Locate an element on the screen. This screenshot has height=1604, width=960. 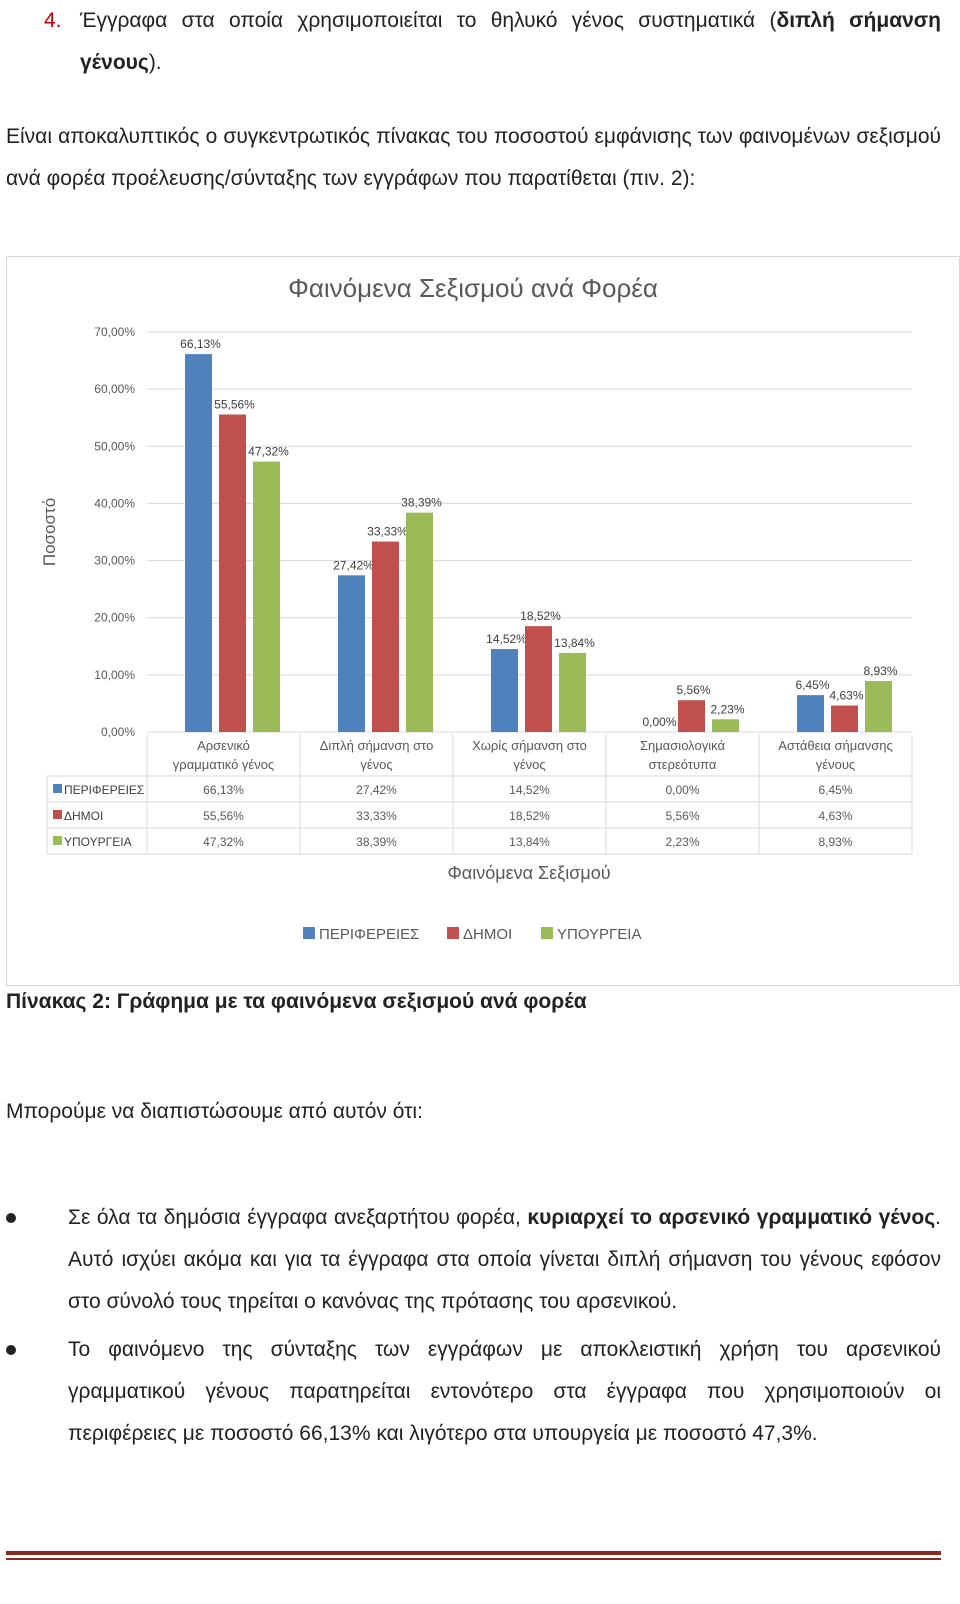
item-text-end: ). is located at coordinates (155, 62).